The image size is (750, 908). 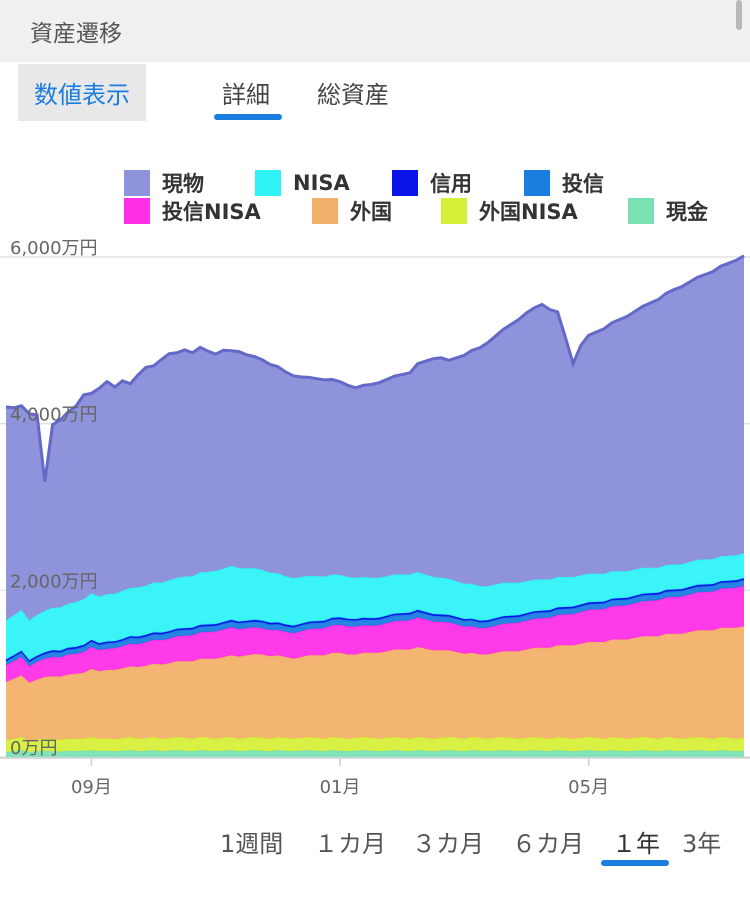 I want to click on x-tick-label: 05月, so click(x=588, y=787).